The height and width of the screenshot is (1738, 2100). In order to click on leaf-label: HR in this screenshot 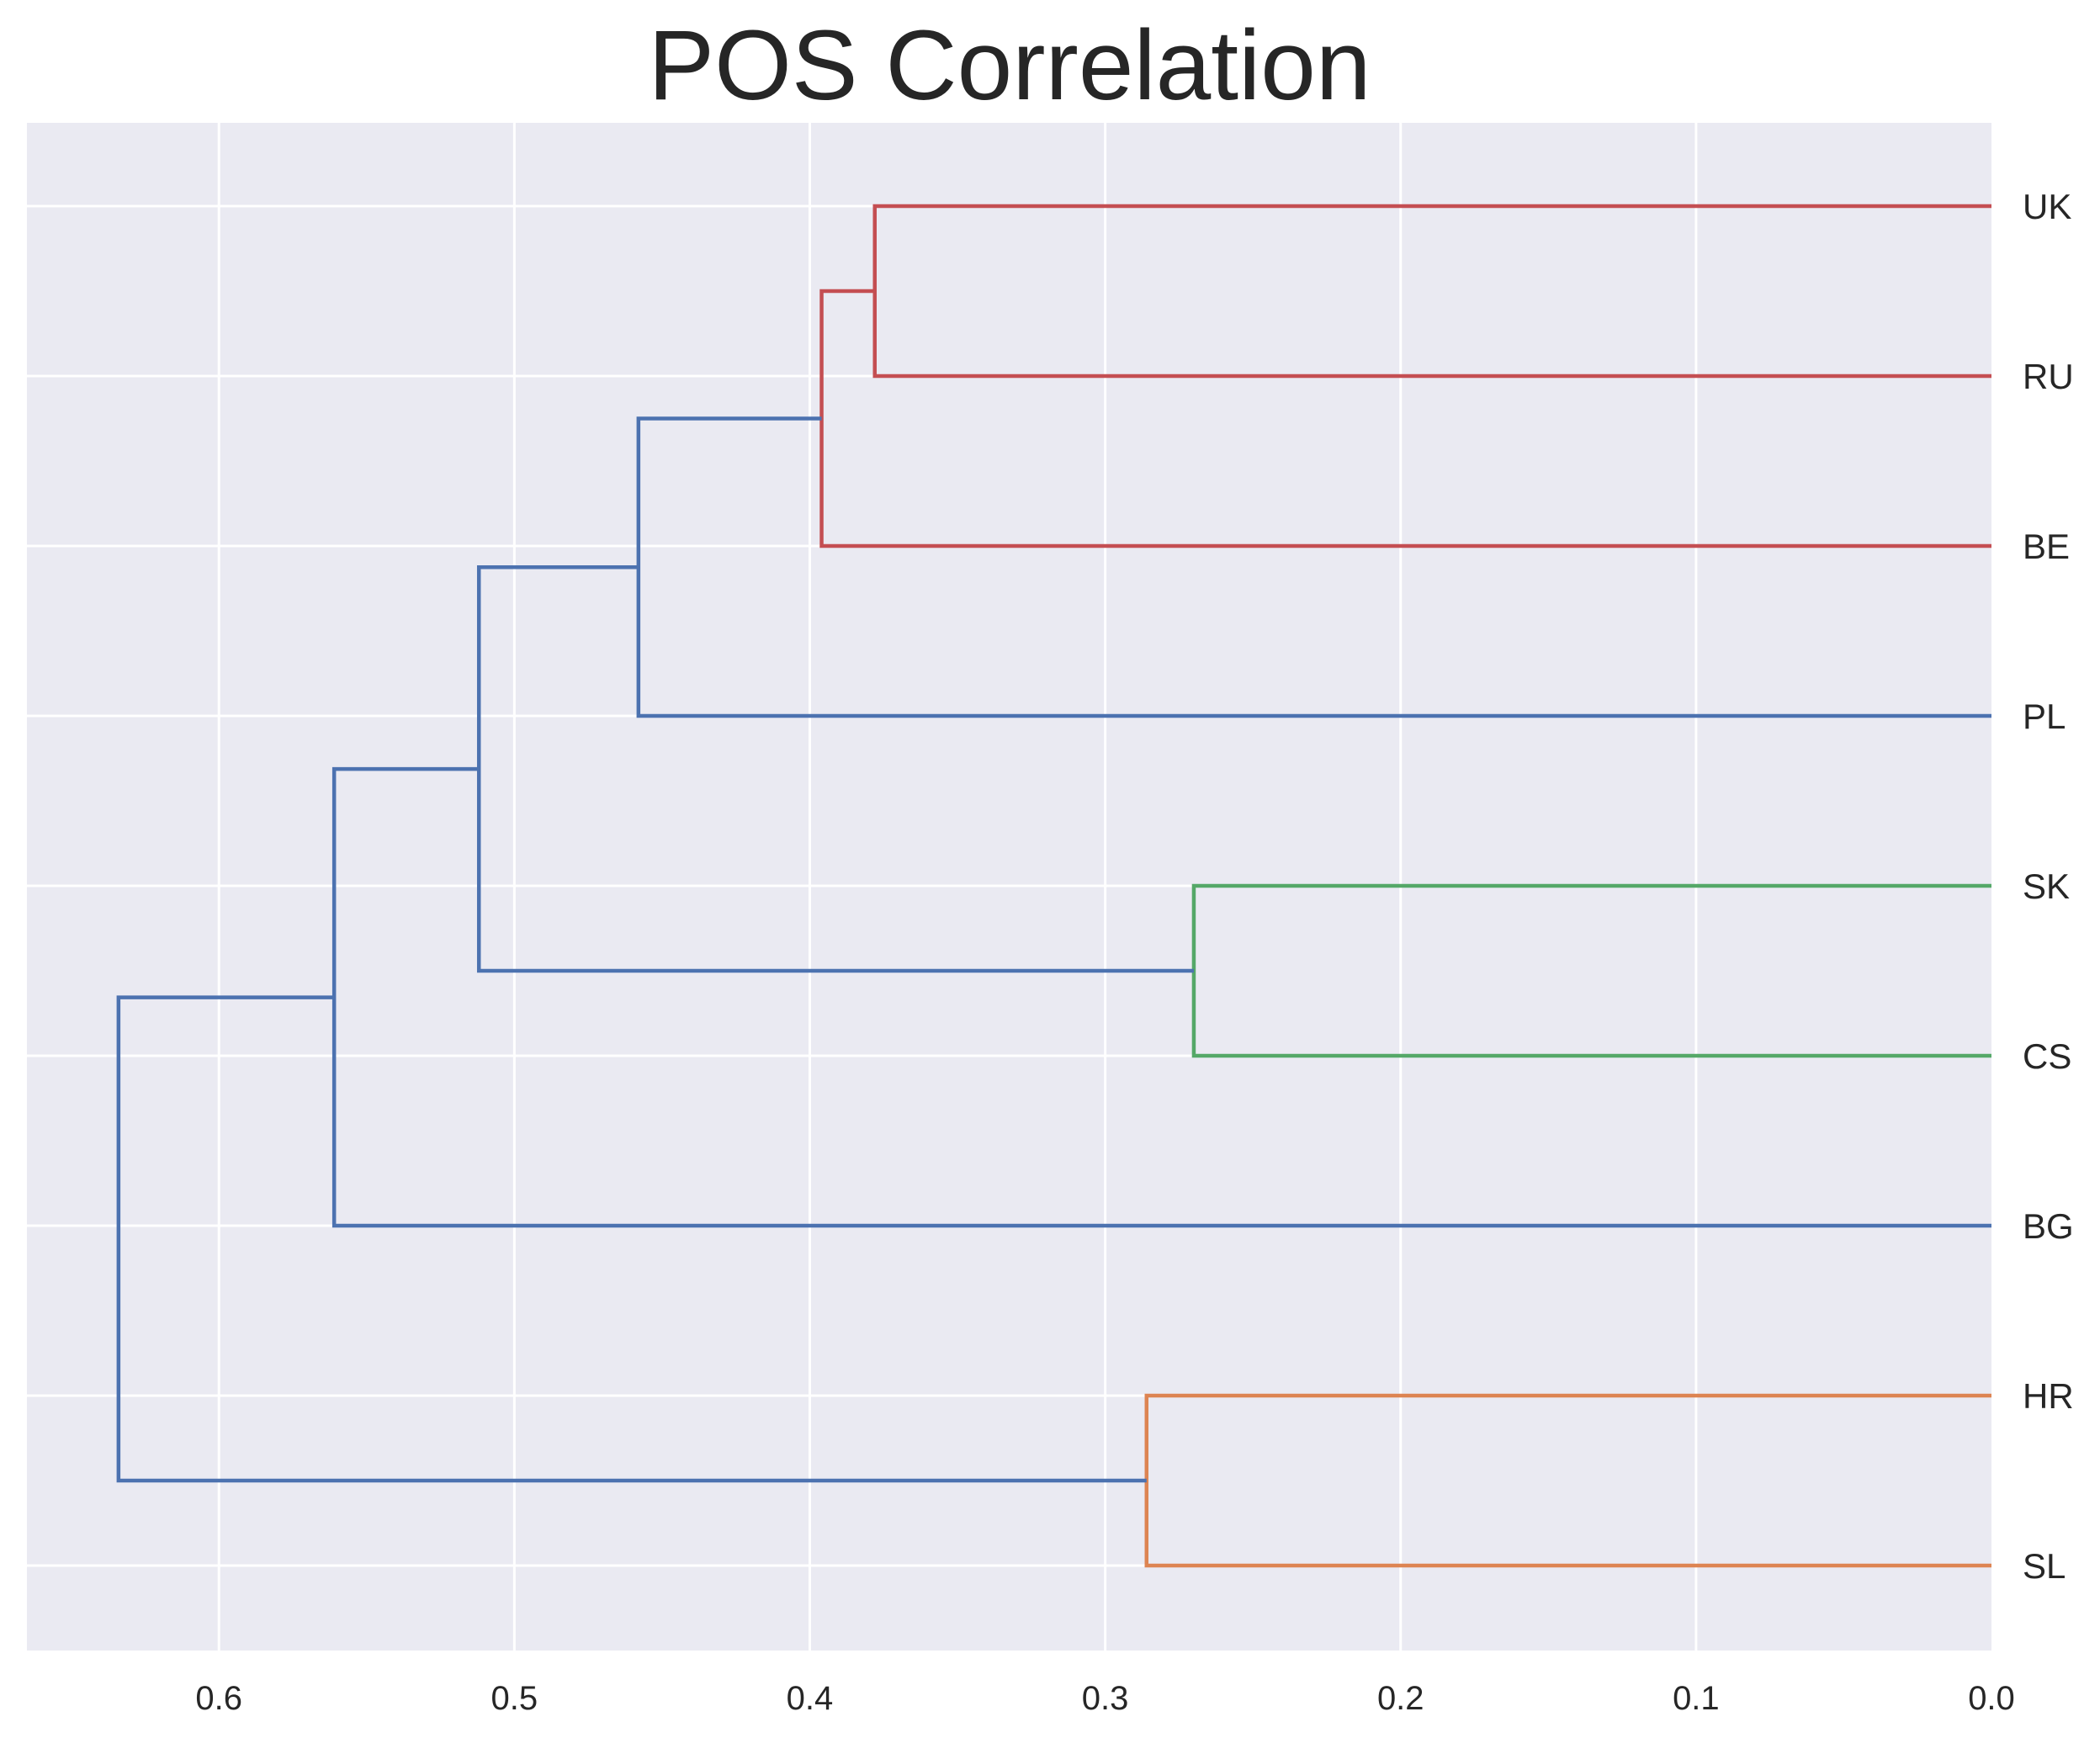, I will do `click(2049, 1396)`.